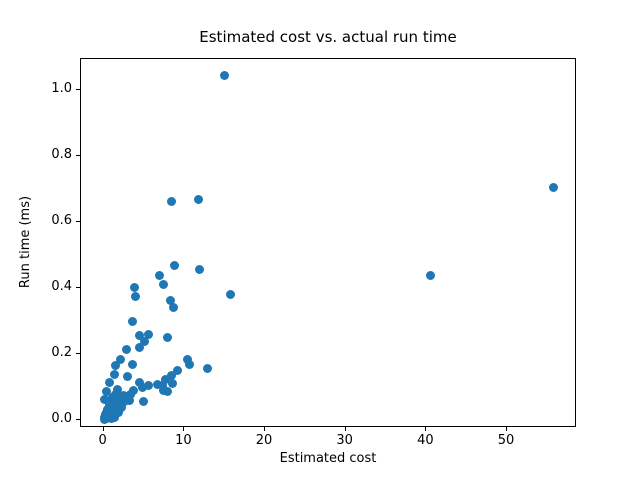 The width and height of the screenshot is (640, 480). What do you see at coordinates (61, 419) in the screenshot?
I see `y-tick-label: 0.0` at bounding box center [61, 419].